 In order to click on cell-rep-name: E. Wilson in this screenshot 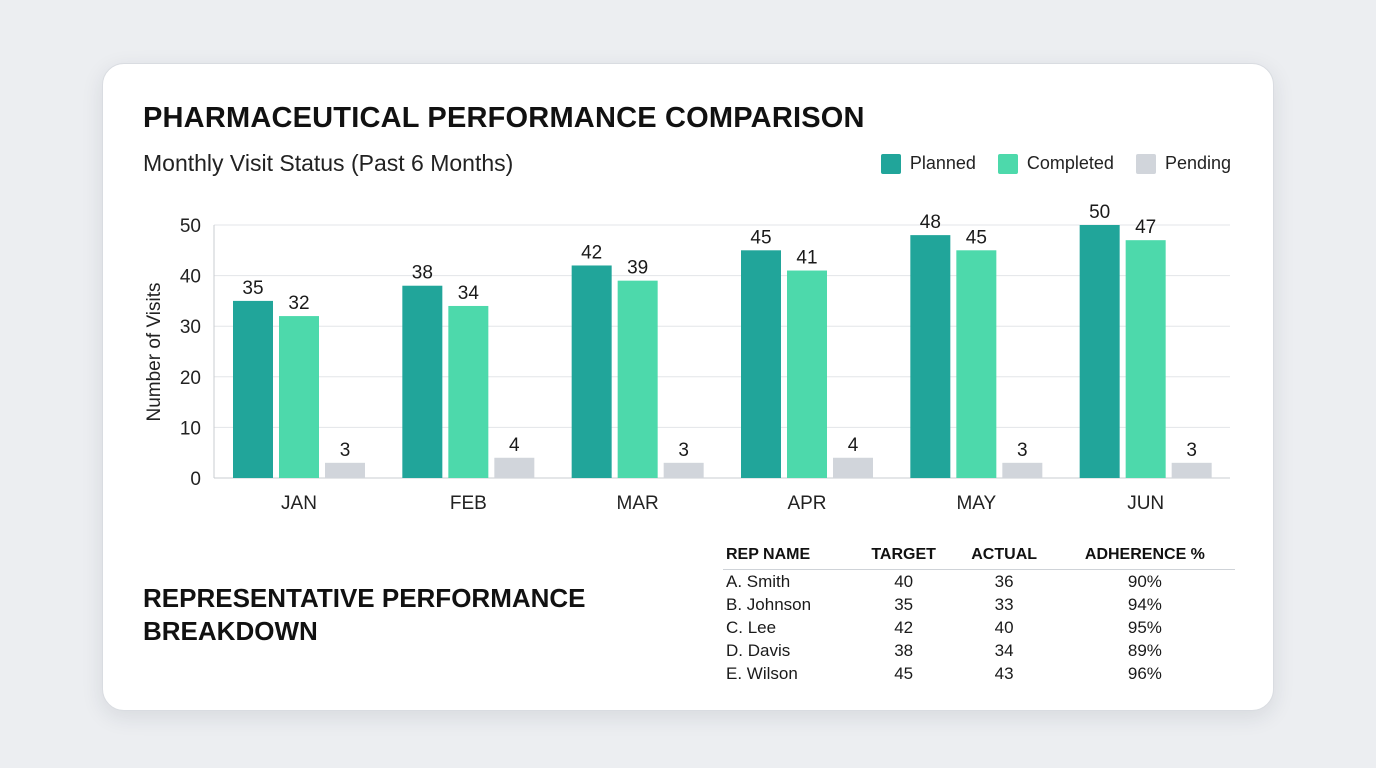, I will do `click(762, 673)`.